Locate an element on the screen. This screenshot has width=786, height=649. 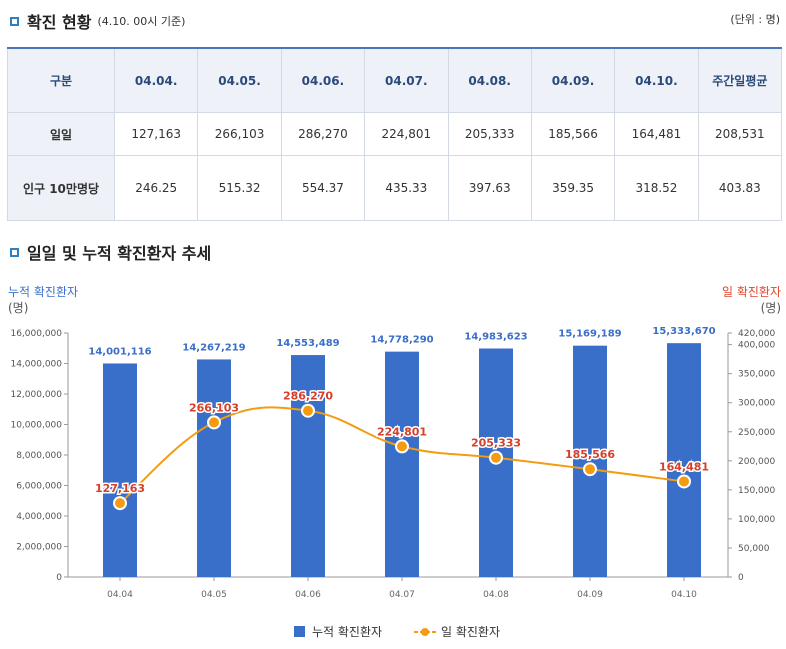
left-tick-label: 8,000,000 is located at coordinates (39, 456).